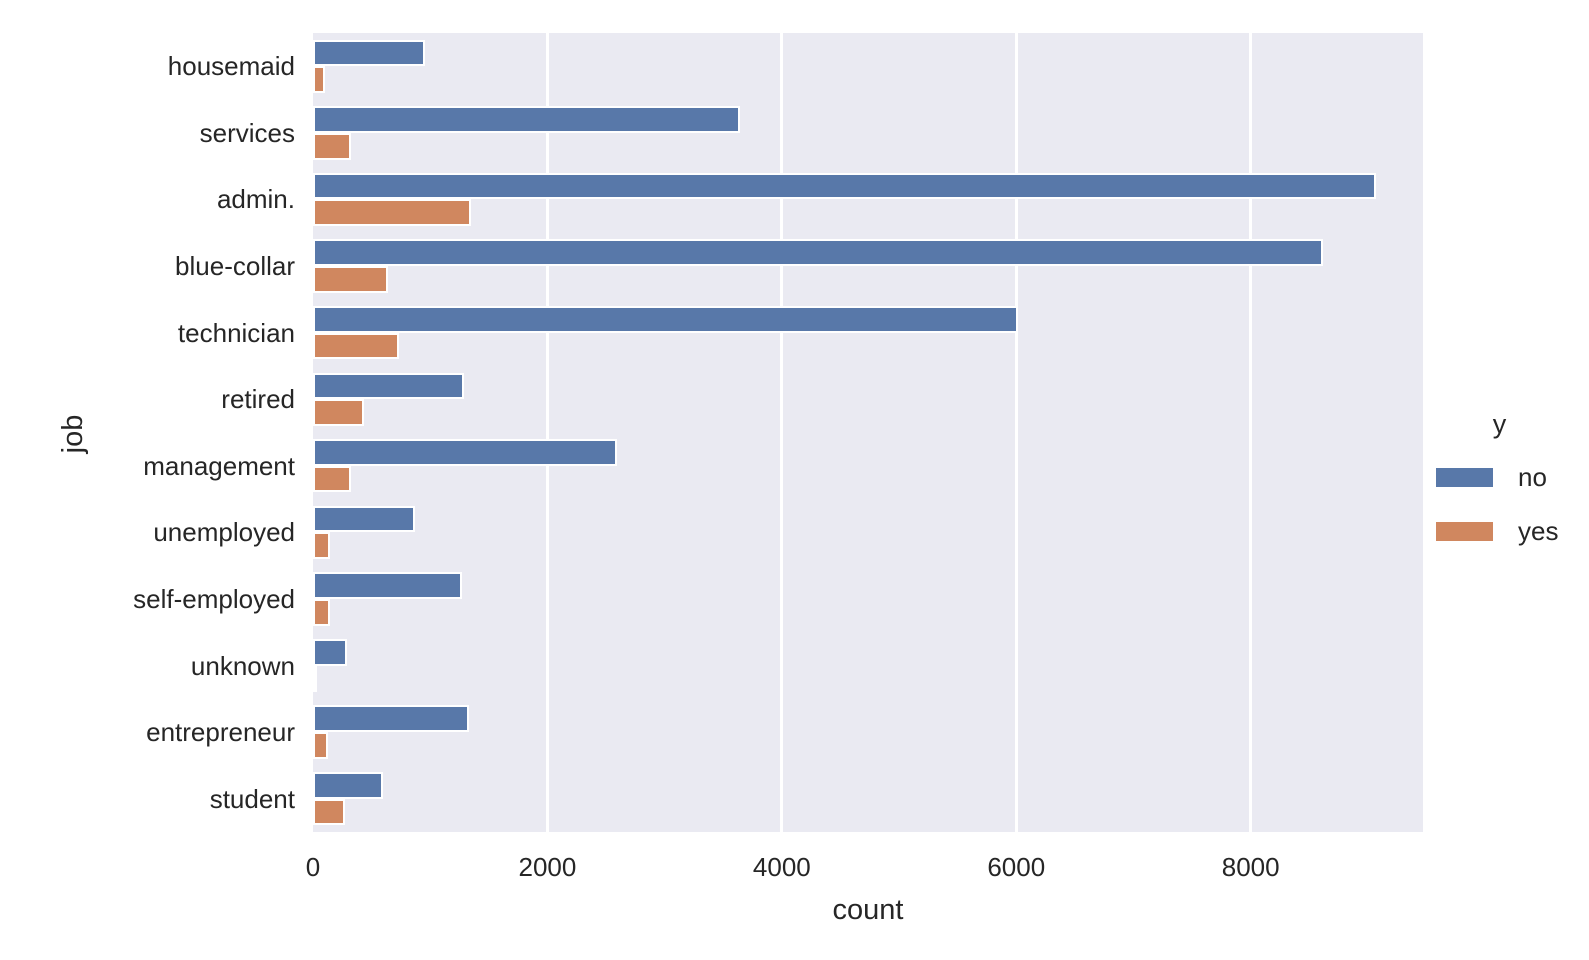 This screenshot has width=1589, height=960. I want to click on bar-no-services, so click(527, 119).